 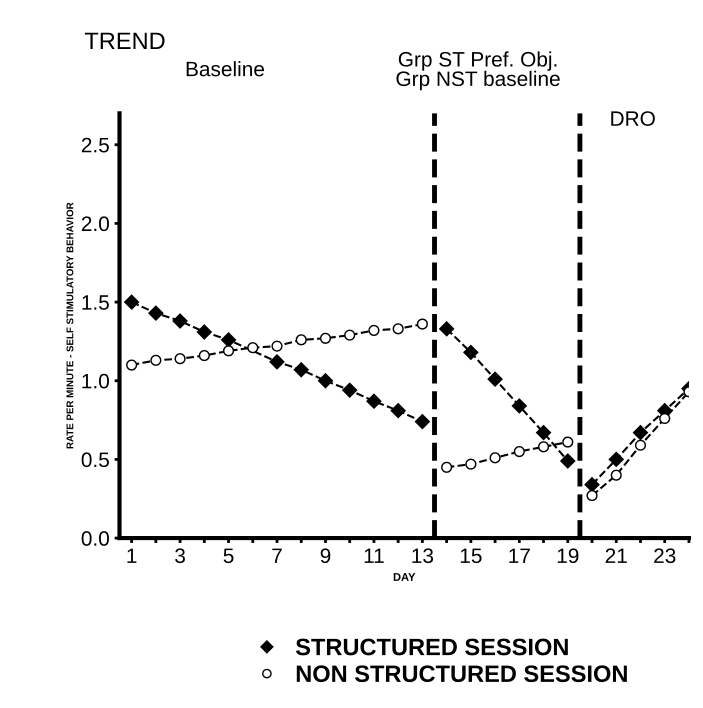 I want to click on x-axis-title: DAY, so click(x=405, y=577).